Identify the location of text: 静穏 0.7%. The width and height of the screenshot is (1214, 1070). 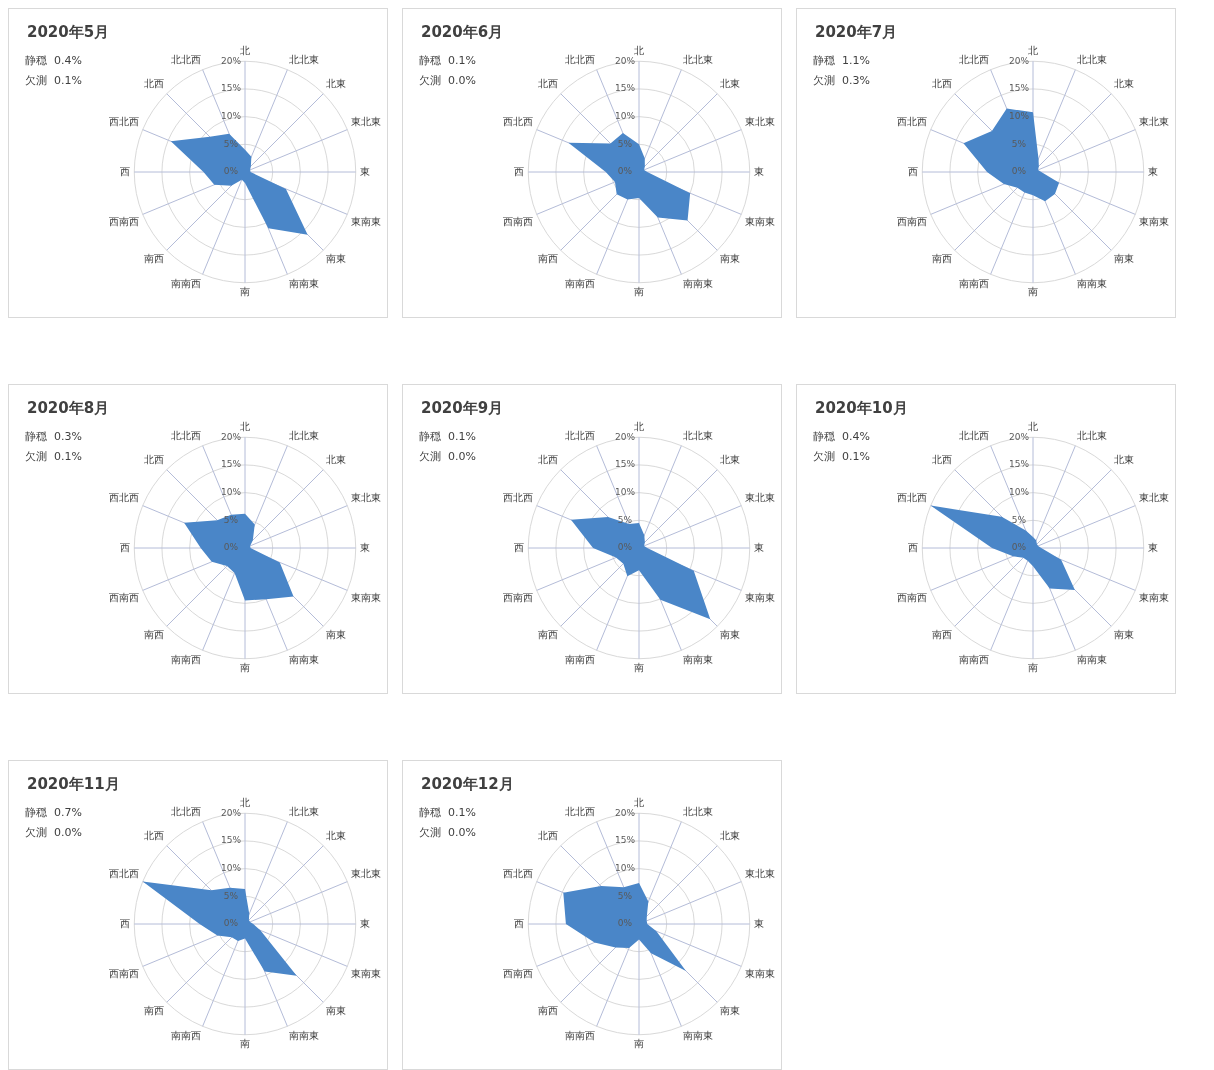
(53, 813).